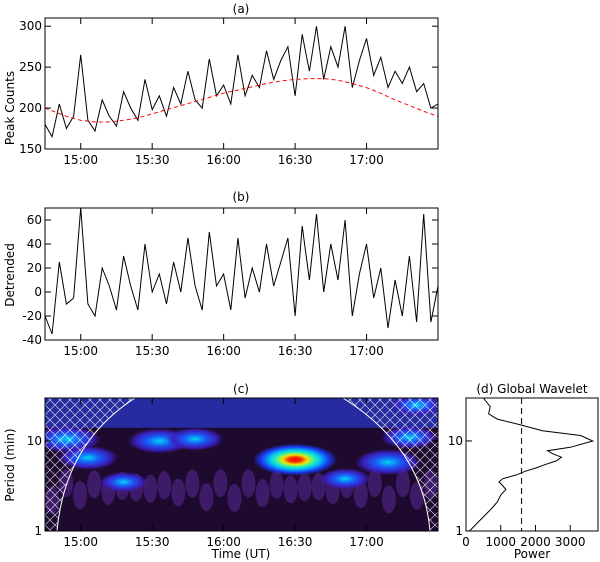  Describe the element at coordinates (80, 542) in the screenshot. I see `panel-c-xtick-label: 15:00` at that location.